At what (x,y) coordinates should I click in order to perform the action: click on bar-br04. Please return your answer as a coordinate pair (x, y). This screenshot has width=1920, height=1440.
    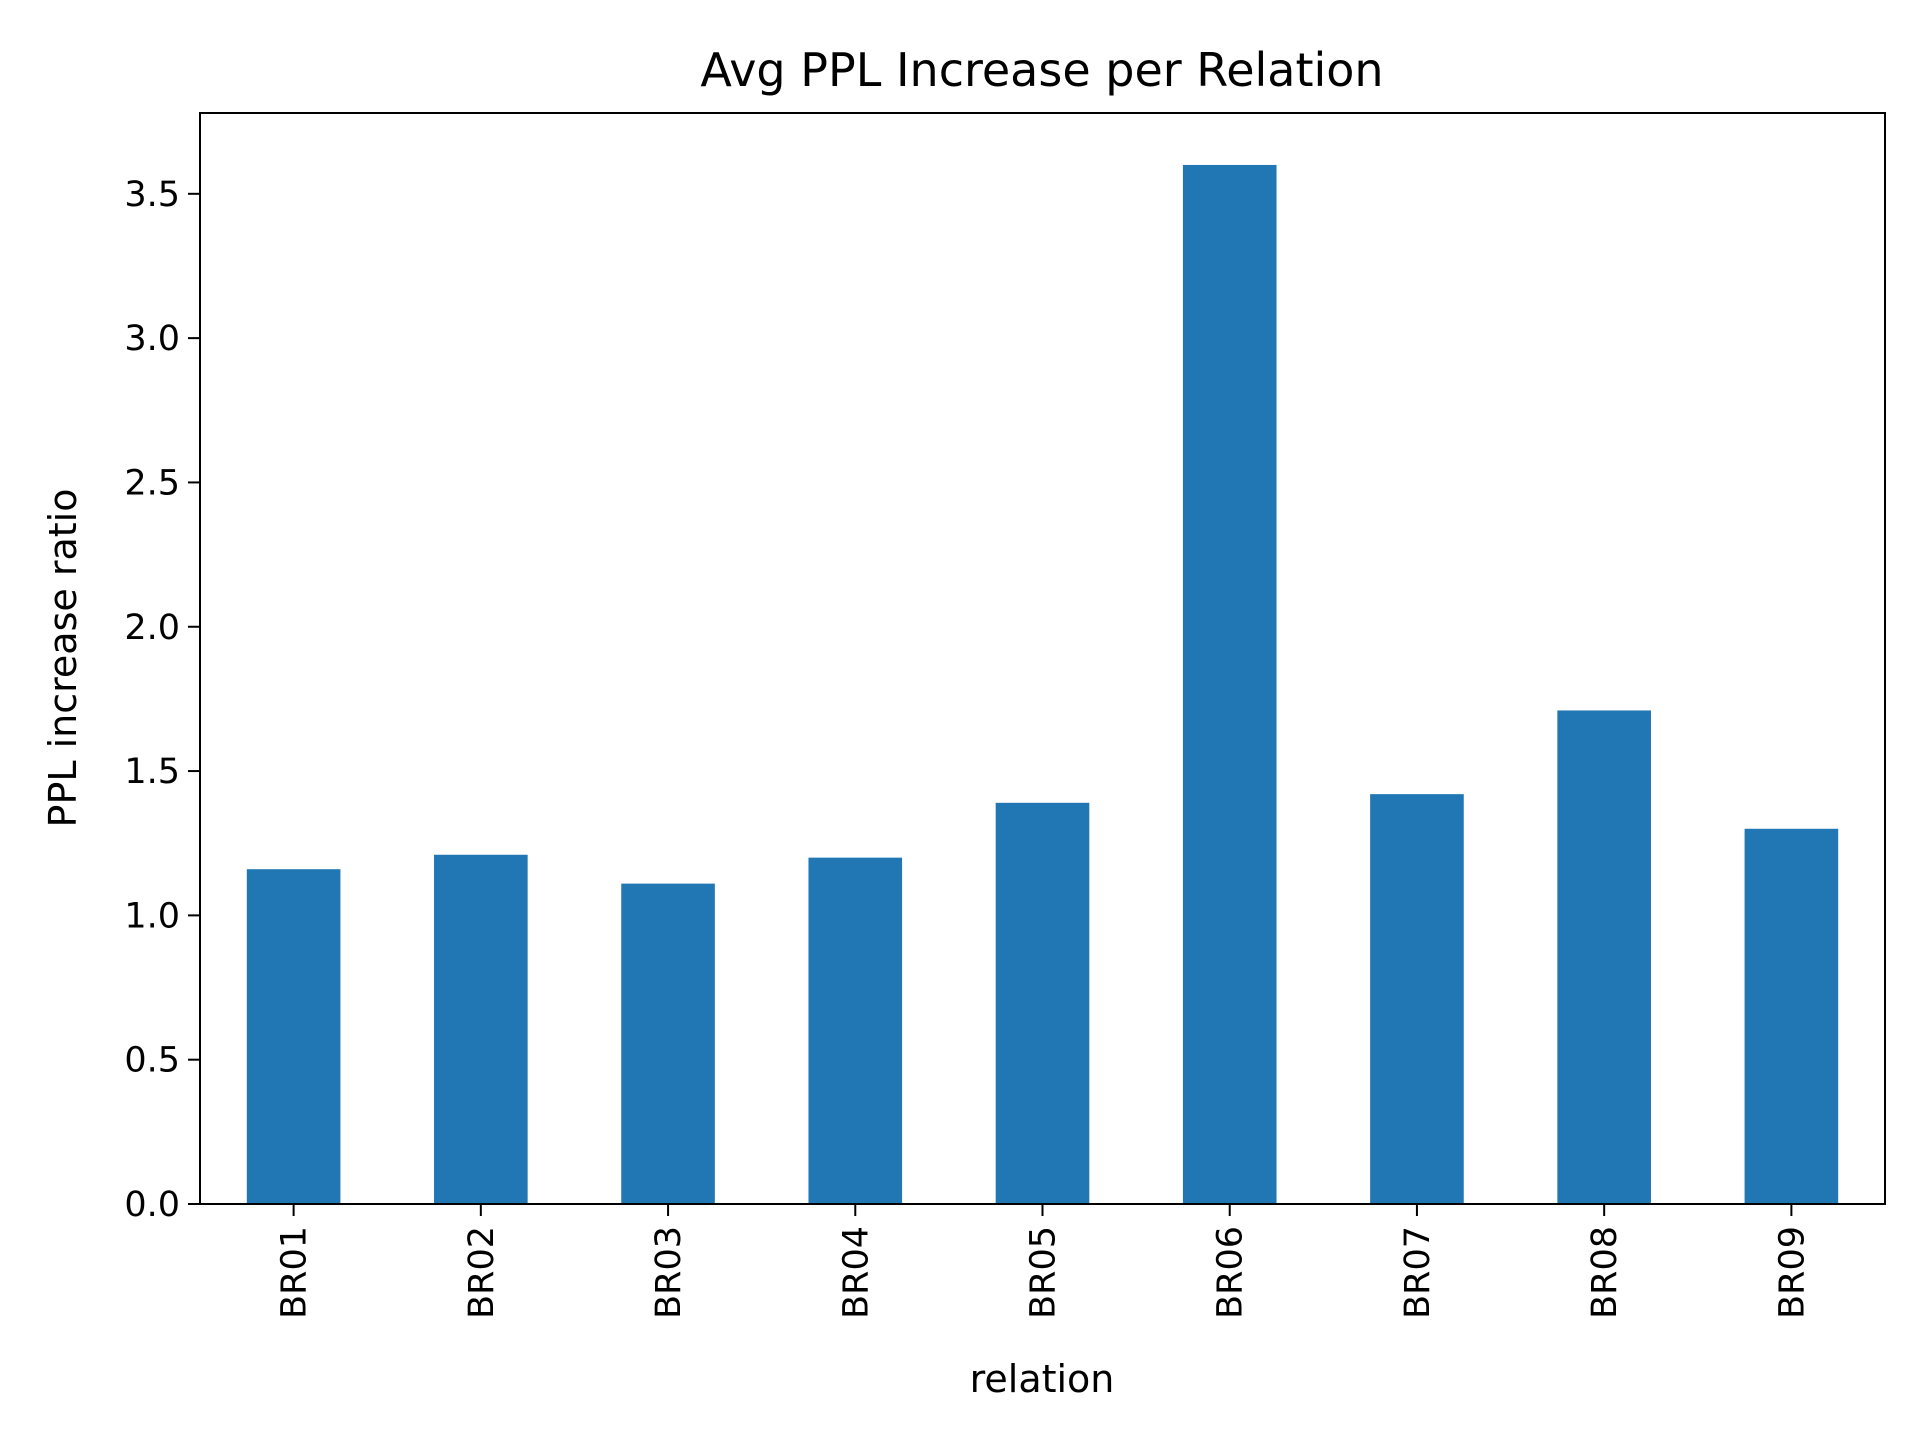
    Looking at the image, I should click on (855, 1030).